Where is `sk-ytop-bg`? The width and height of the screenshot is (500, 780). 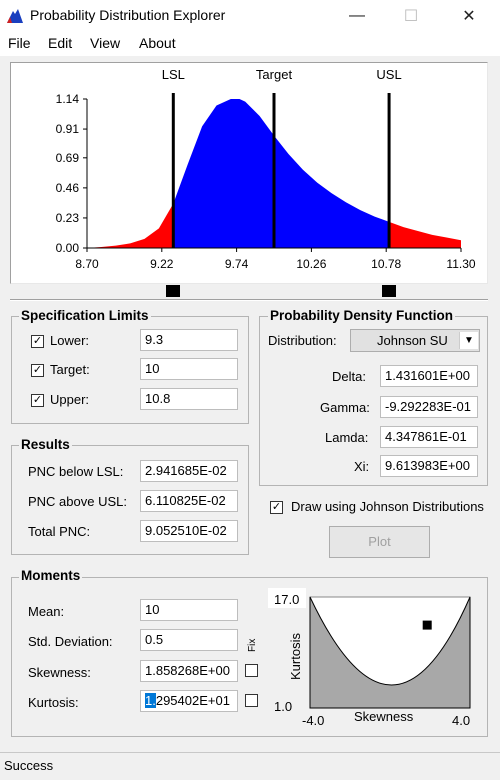
sk-ytop-bg is located at coordinates (287, 598).